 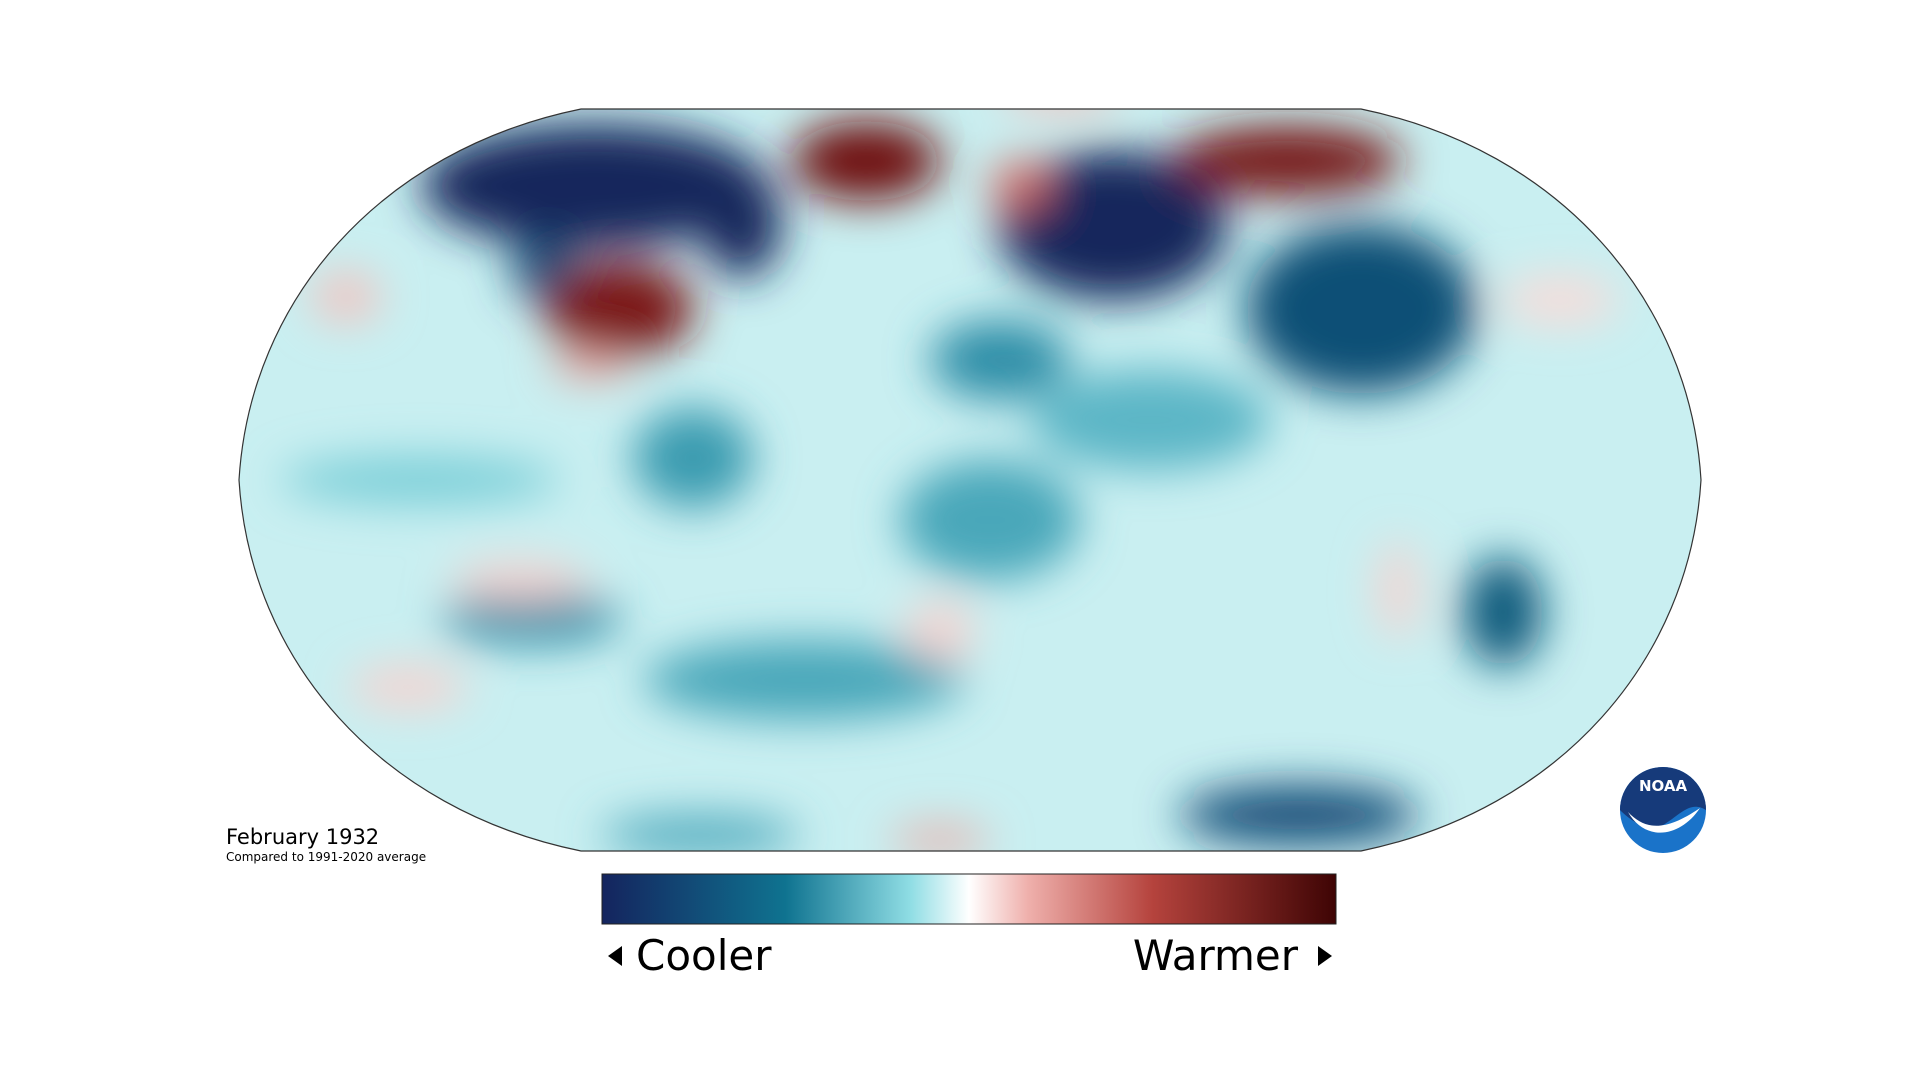 I want to click on map-title: February 1932, so click(x=302, y=837).